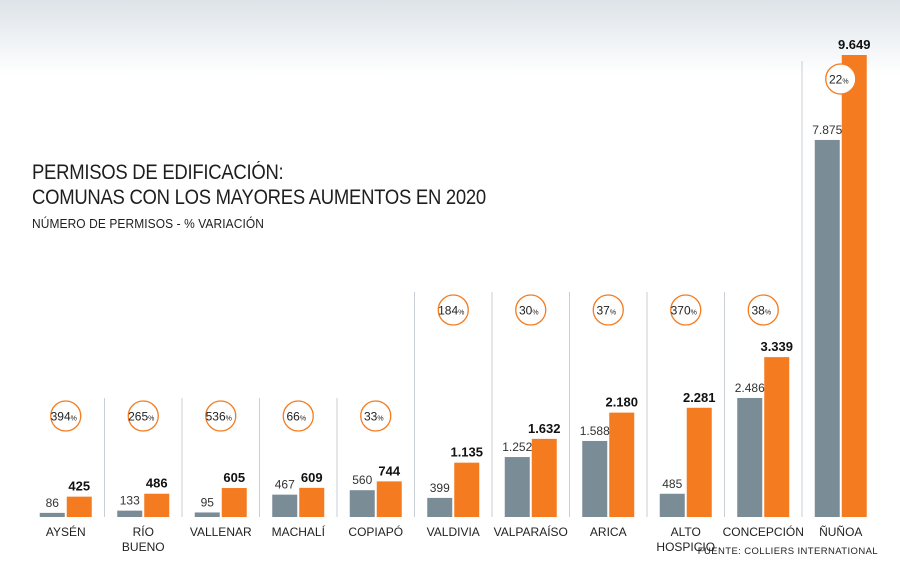  I want to click on value-label-current: 425, so click(79, 486).